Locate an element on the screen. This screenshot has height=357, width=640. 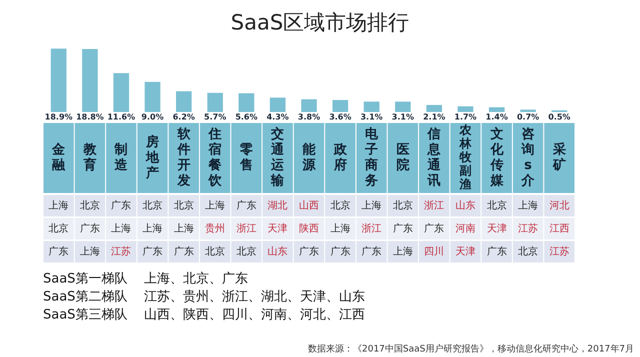
text: SaaS第一梯队 上海、北京、广东 is located at coordinates (145, 278).